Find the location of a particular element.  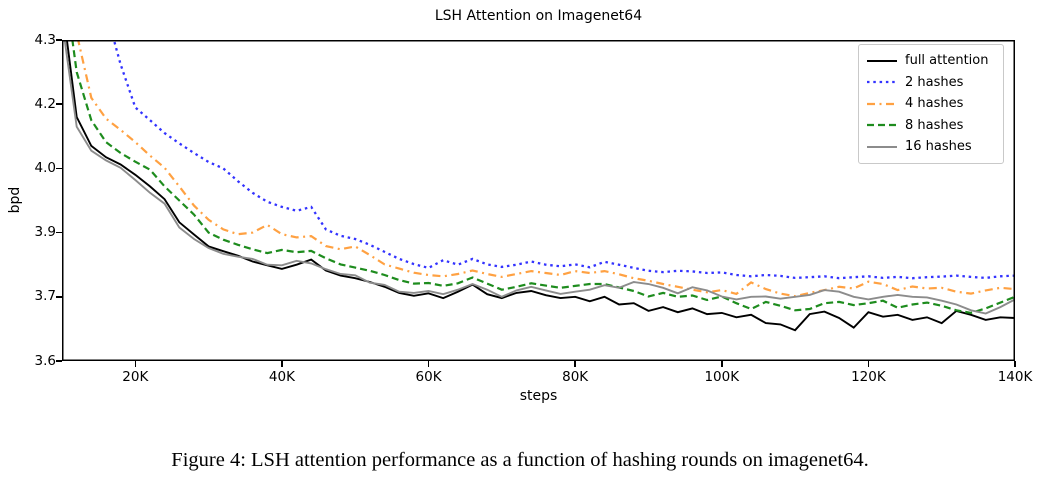

x-tick-label: 140K is located at coordinates (1015, 377).